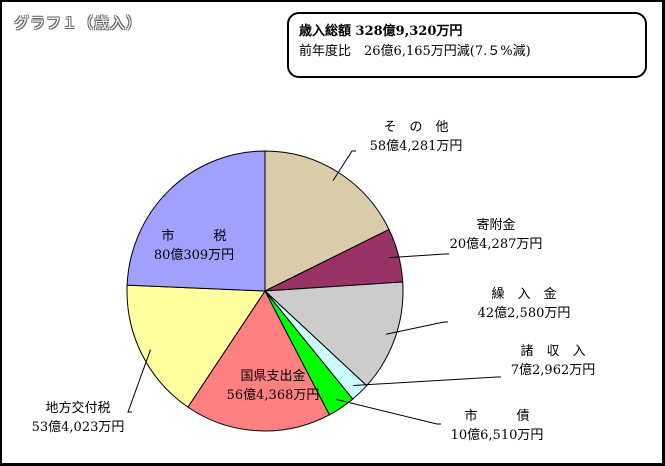 The width and height of the screenshot is (665, 466). I want to click on slice-label-name-3: 諸 収 入, so click(552, 351).